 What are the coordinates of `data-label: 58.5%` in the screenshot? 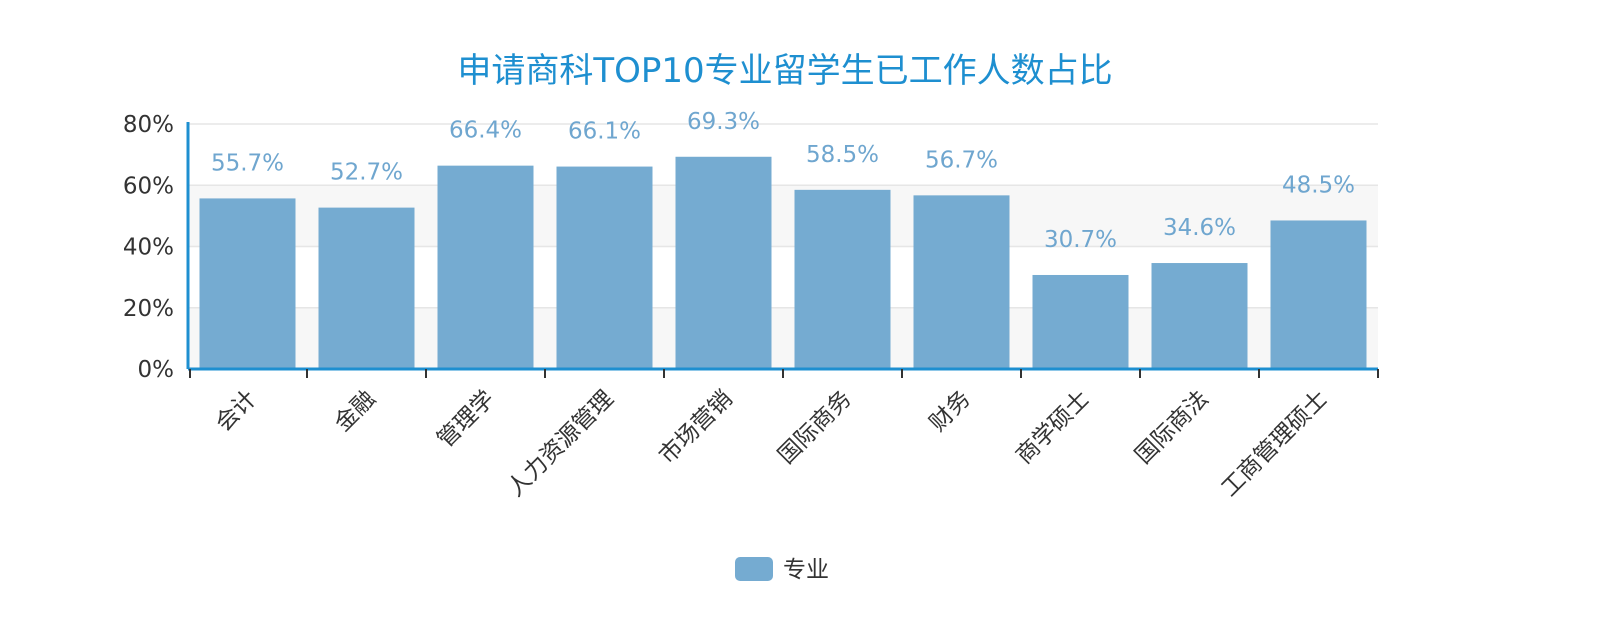 It's located at (842, 155).